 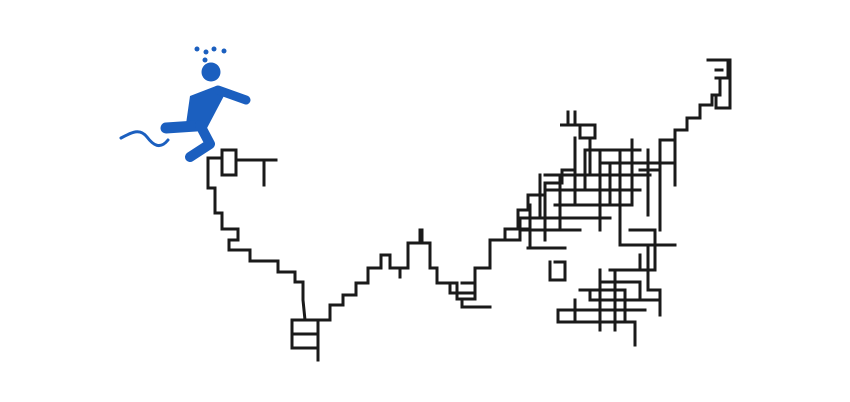 What do you see at coordinates (630, 192) in the screenshot?
I see `walk-segment-right-grid2` at bounding box center [630, 192].